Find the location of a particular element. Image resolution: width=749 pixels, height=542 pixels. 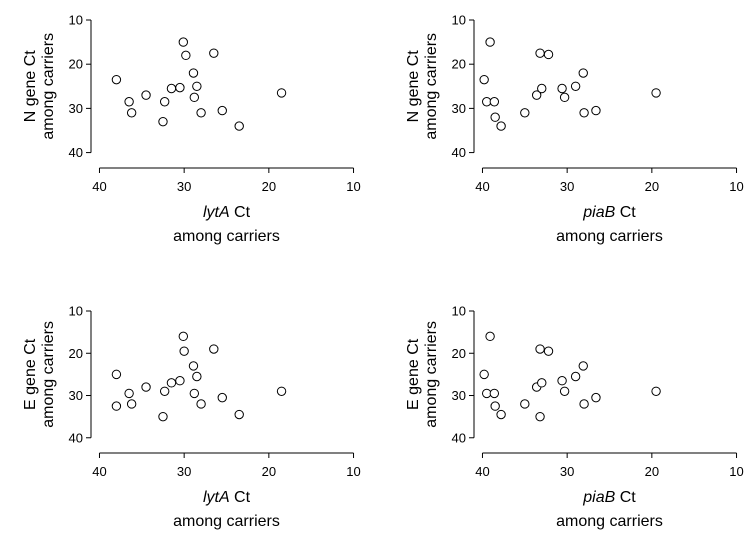

x-axis-label-gene: piaB is located at coordinates (598, 497).